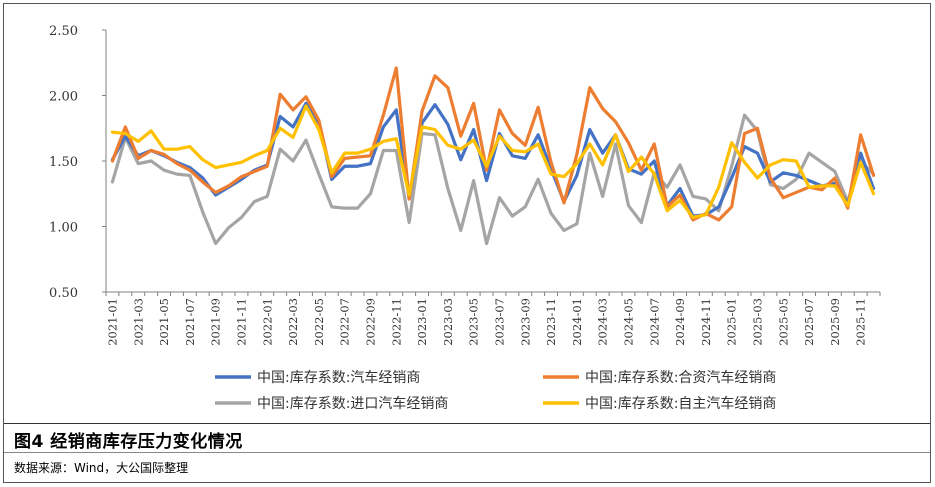 The height and width of the screenshot is (487, 935). I want to click on figure-caption: 图4 经销商库存压力变化情况, so click(128, 442).